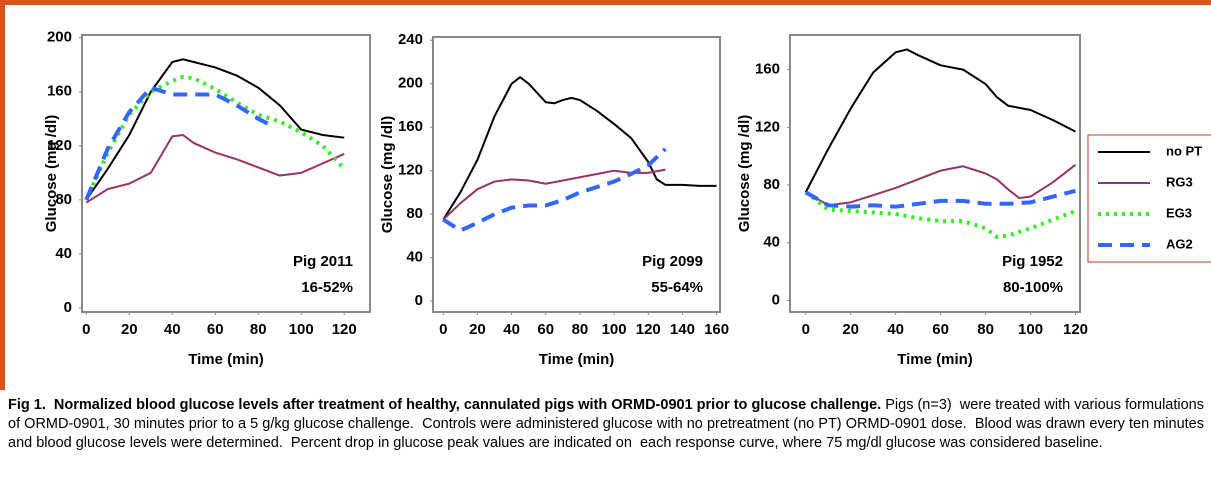  I want to click on annotation: 16-52%, so click(327, 287).